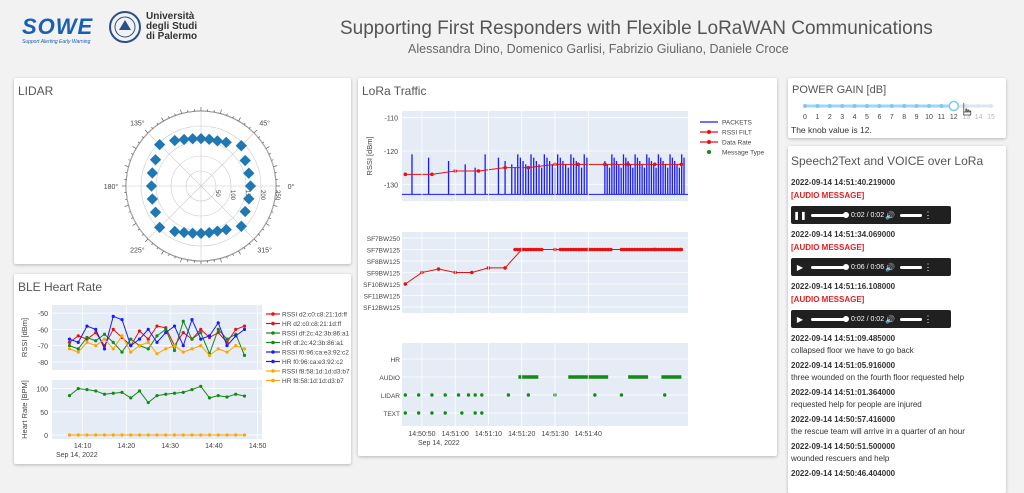  What do you see at coordinates (42, 390) in the screenshot?
I see `ble-hr-tick: 100` at bounding box center [42, 390].